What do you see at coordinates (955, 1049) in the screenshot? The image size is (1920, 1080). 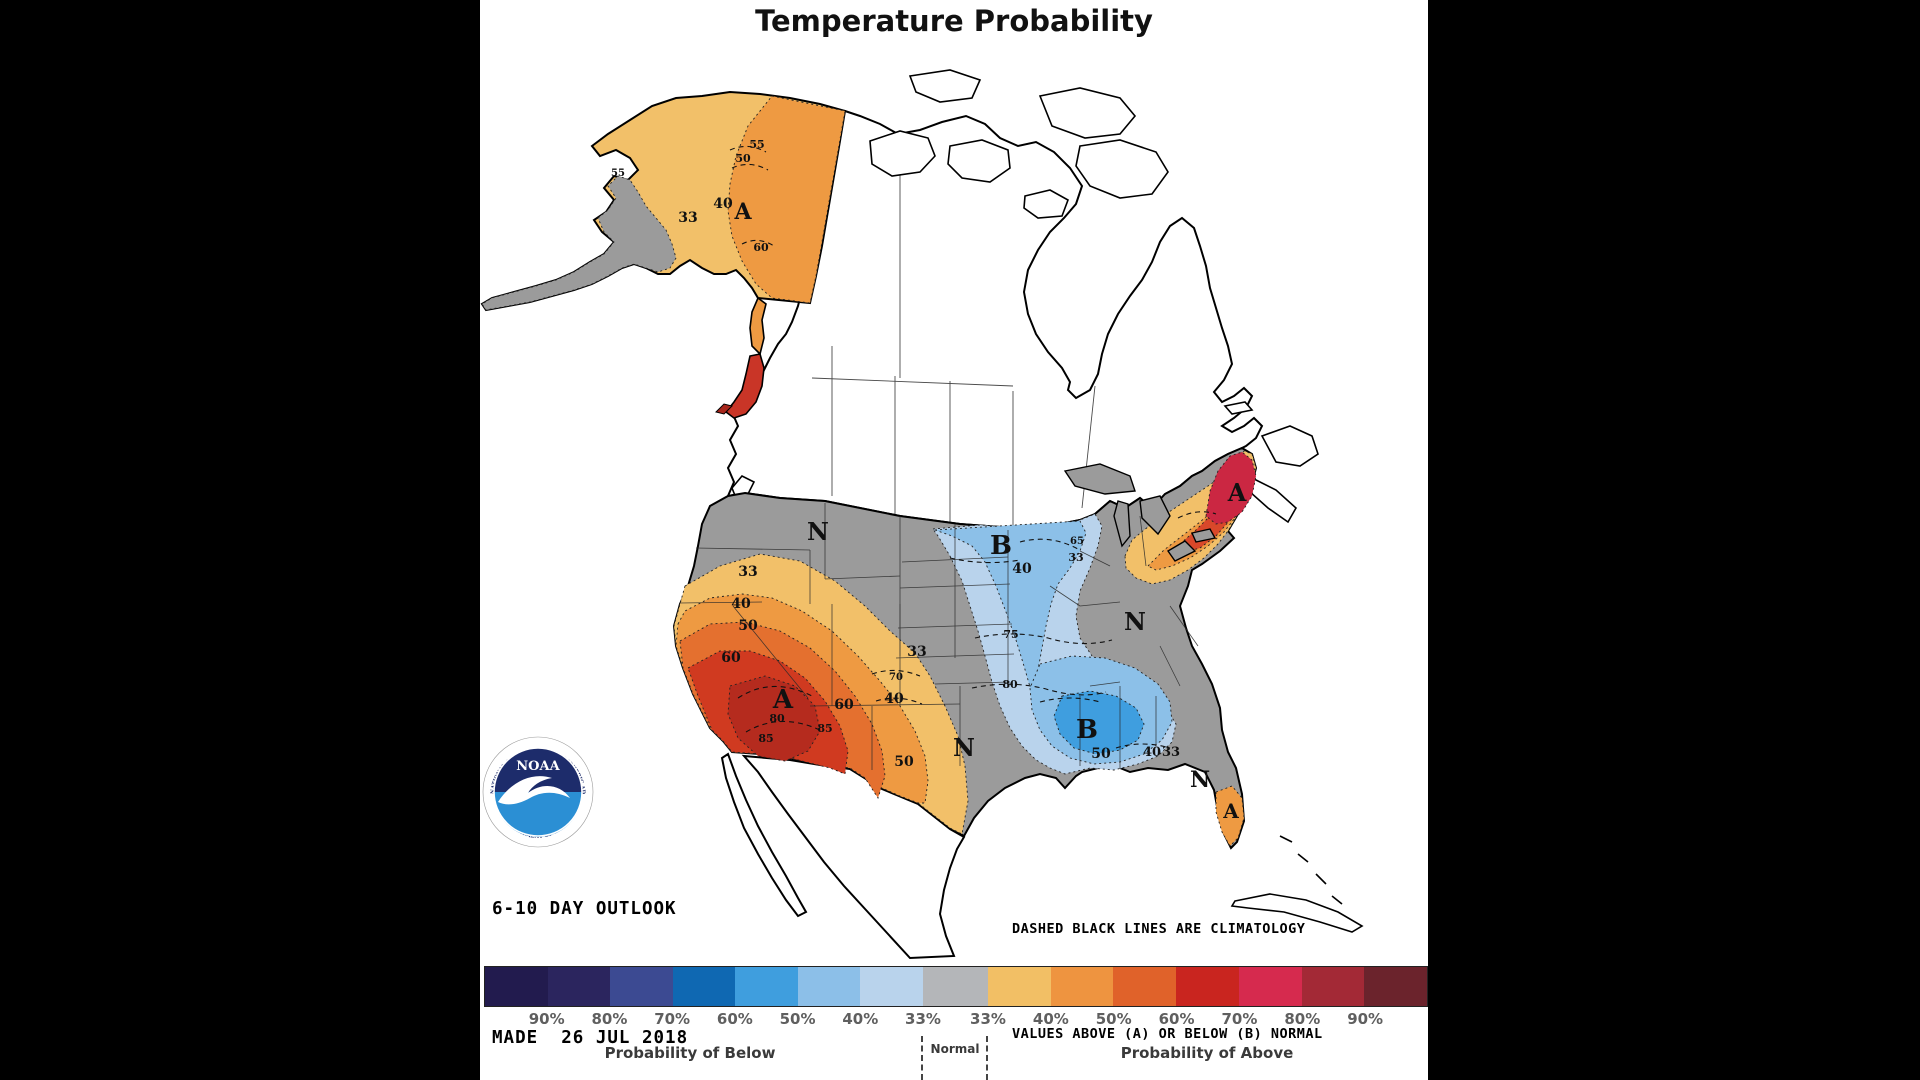 I see `caption-normal: Normal` at bounding box center [955, 1049].